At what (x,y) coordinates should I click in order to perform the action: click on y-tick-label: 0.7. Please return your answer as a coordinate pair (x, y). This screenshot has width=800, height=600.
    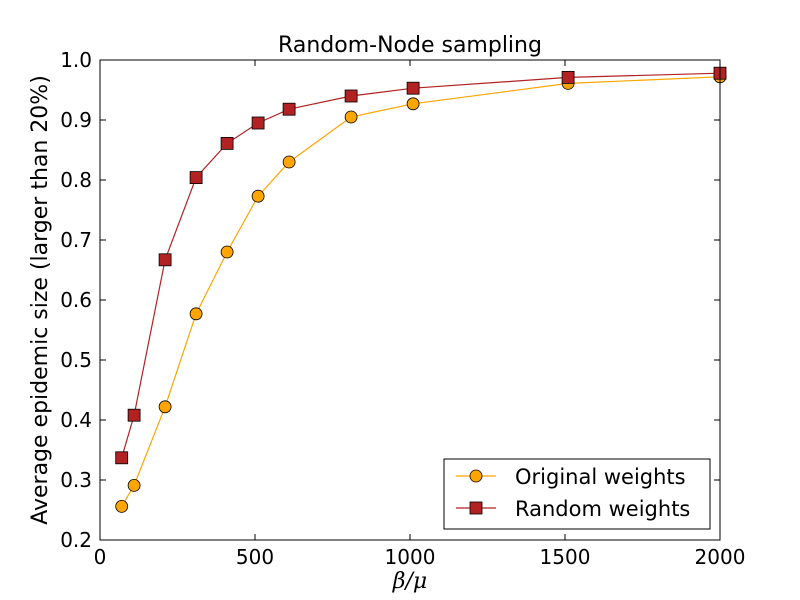
    Looking at the image, I should click on (76, 240).